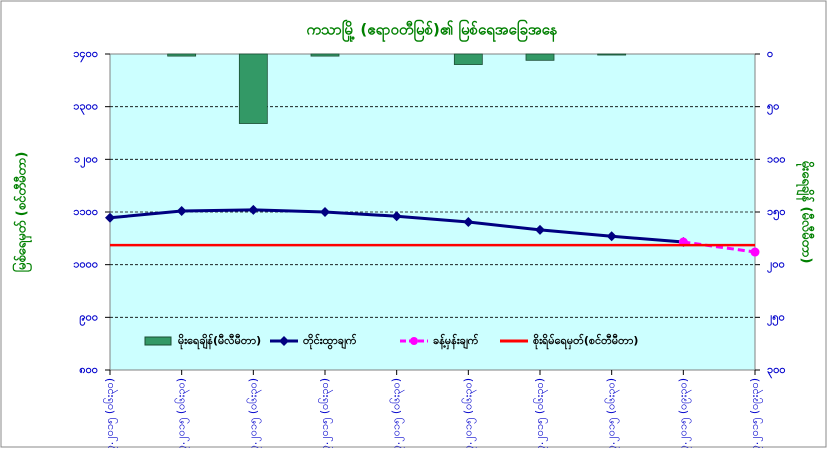 This screenshot has height=452, width=827. I want to click on y2-tick-label: ၀, so click(770, 53).